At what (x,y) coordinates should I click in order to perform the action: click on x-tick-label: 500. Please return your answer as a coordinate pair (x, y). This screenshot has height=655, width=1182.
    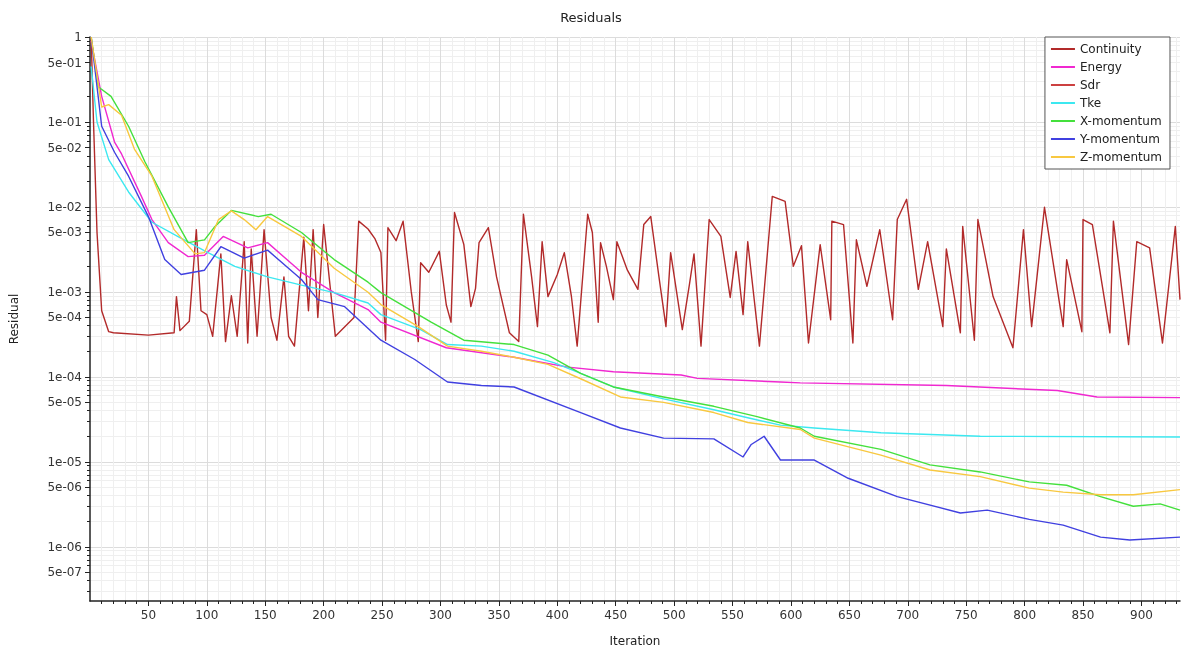
    Looking at the image, I should click on (674, 615).